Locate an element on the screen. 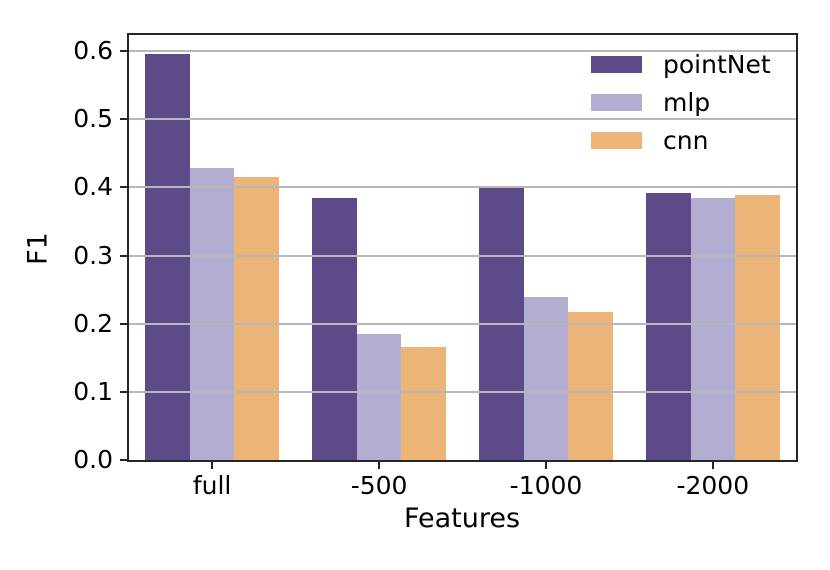 This screenshot has height=570, width=830. legend: pointNet mlp cnn is located at coordinates (681, 102).